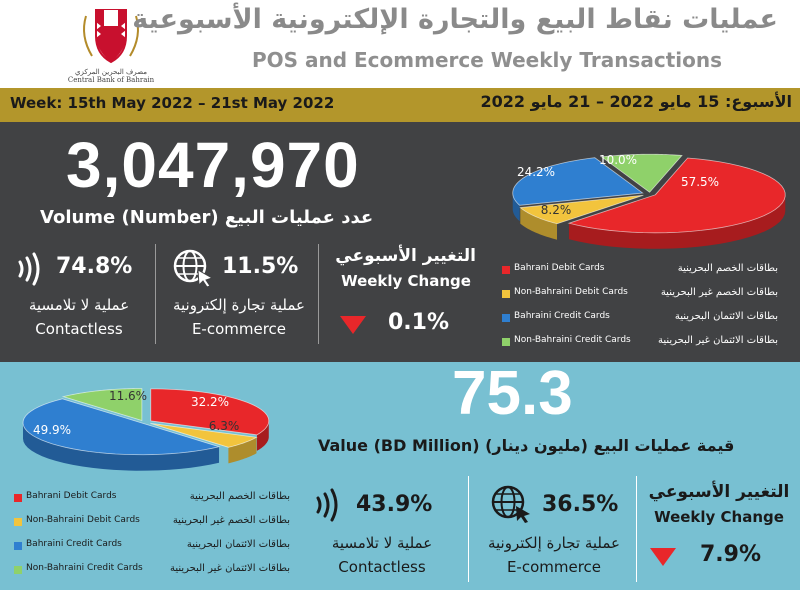 The image size is (800, 590). I want to click on value-pie-chart: 32.2% 6.3% 49.9% 11.6%, so click(146, 429).